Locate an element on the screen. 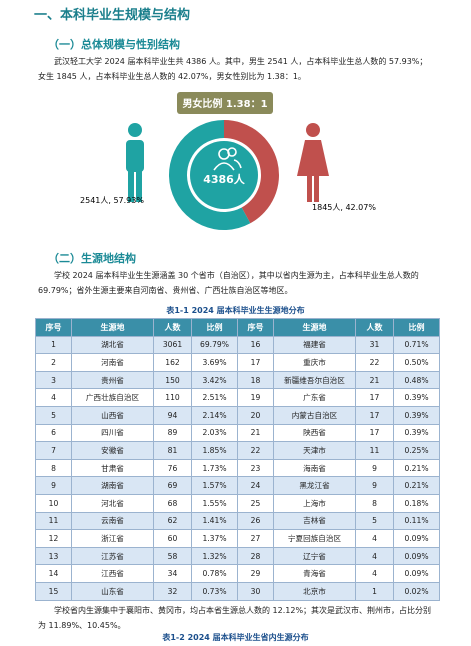 This screenshot has height=646, width=471. cell: 81 is located at coordinates (172, 450).